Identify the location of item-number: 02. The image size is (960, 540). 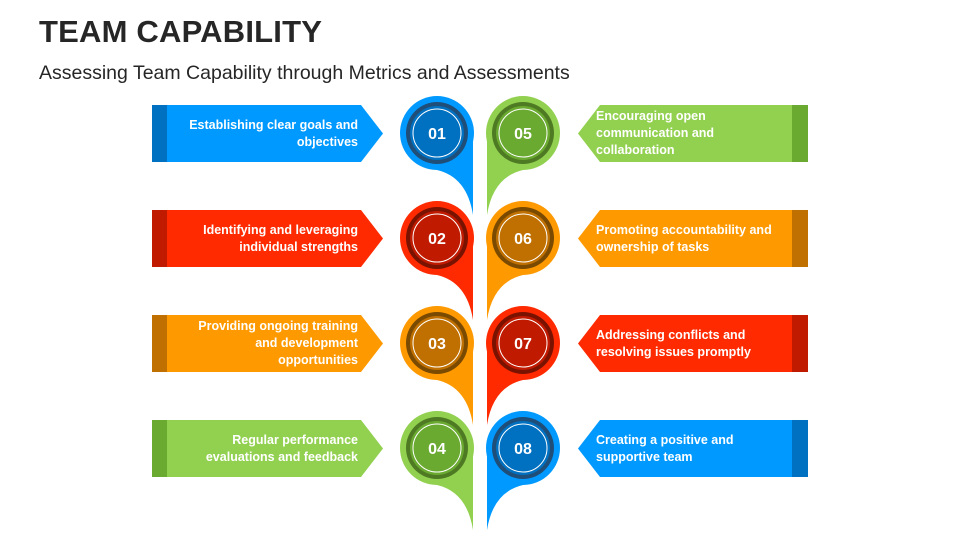
(437, 239).